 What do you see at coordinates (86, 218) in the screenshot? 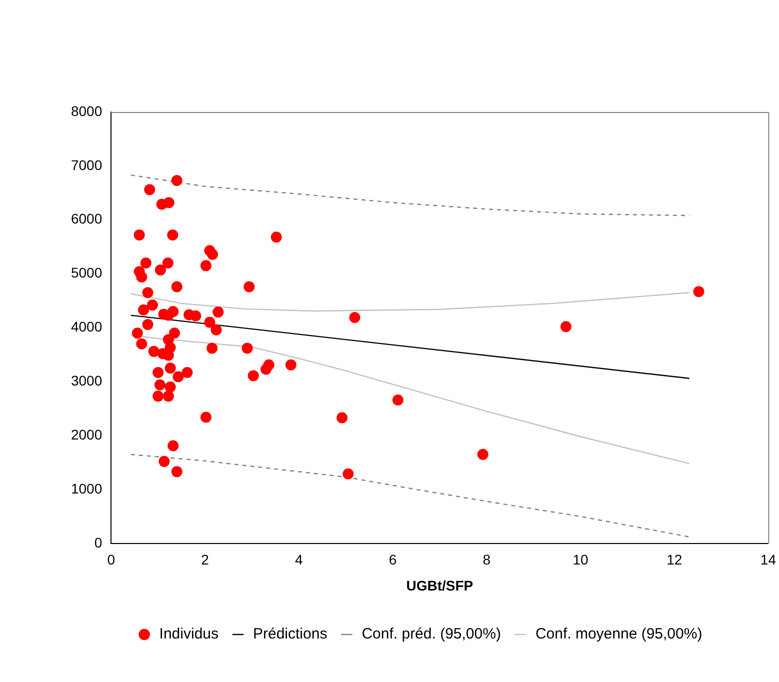
I see `y-tick-label: 6000` at bounding box center [86, 218].